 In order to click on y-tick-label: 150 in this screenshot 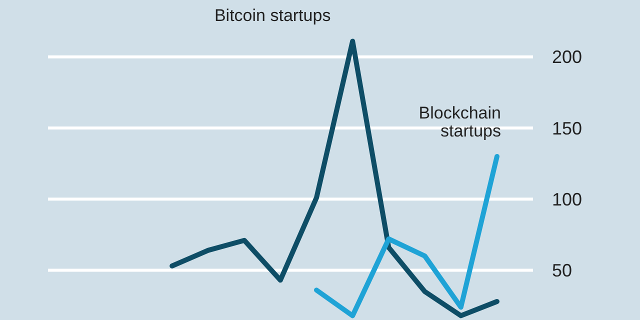, I will do `click(567, 128)`.